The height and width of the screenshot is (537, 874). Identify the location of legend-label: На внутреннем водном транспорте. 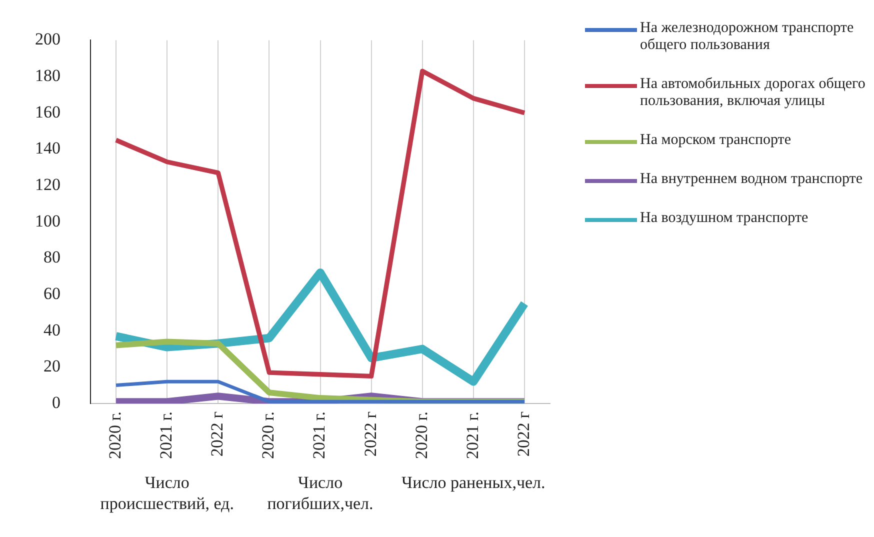
(751, 179).